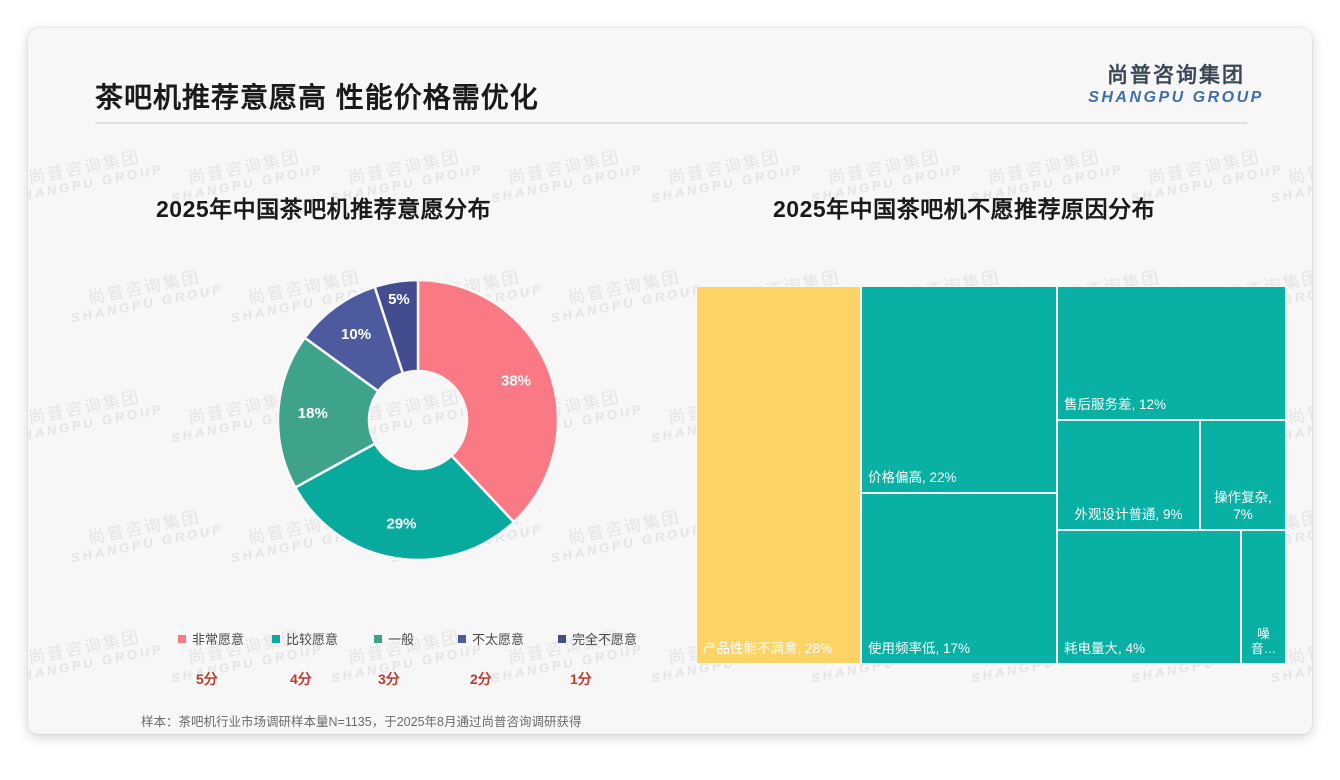  I want to click on legend-score-label: 4分, so click(301, 679).